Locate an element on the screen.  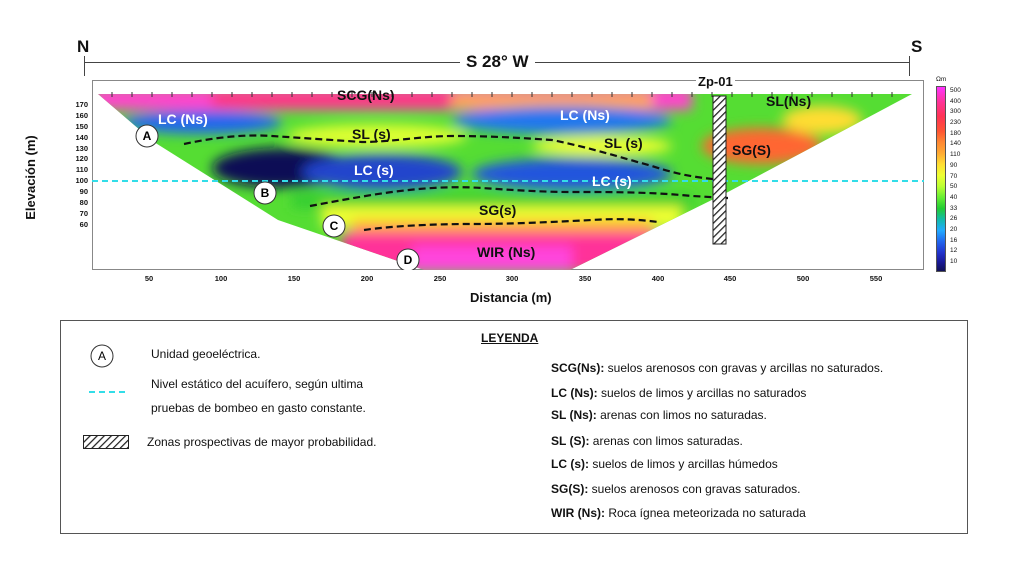
marker-d: D is located at coordinates (408, 259).